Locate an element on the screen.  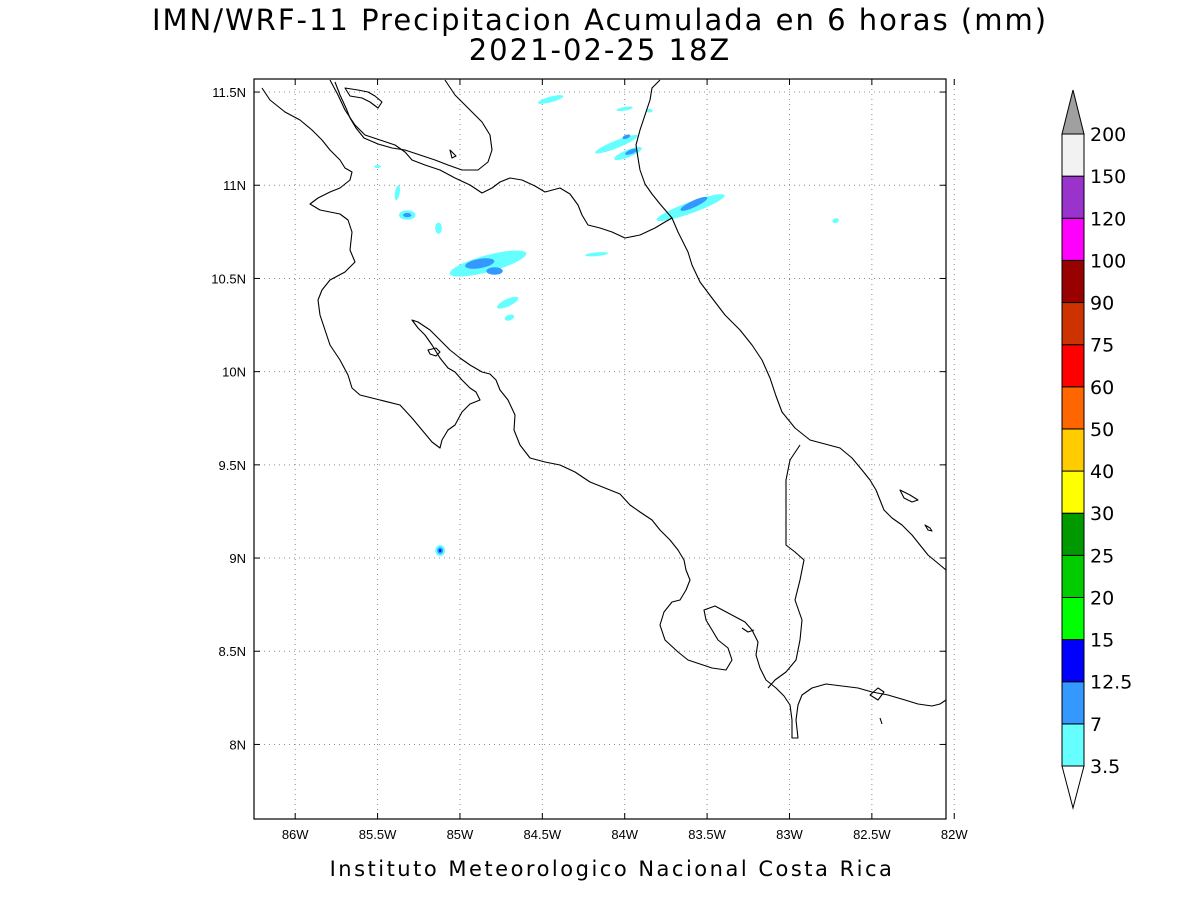
coastline-lake-shore is located at coordinates (413, 125).